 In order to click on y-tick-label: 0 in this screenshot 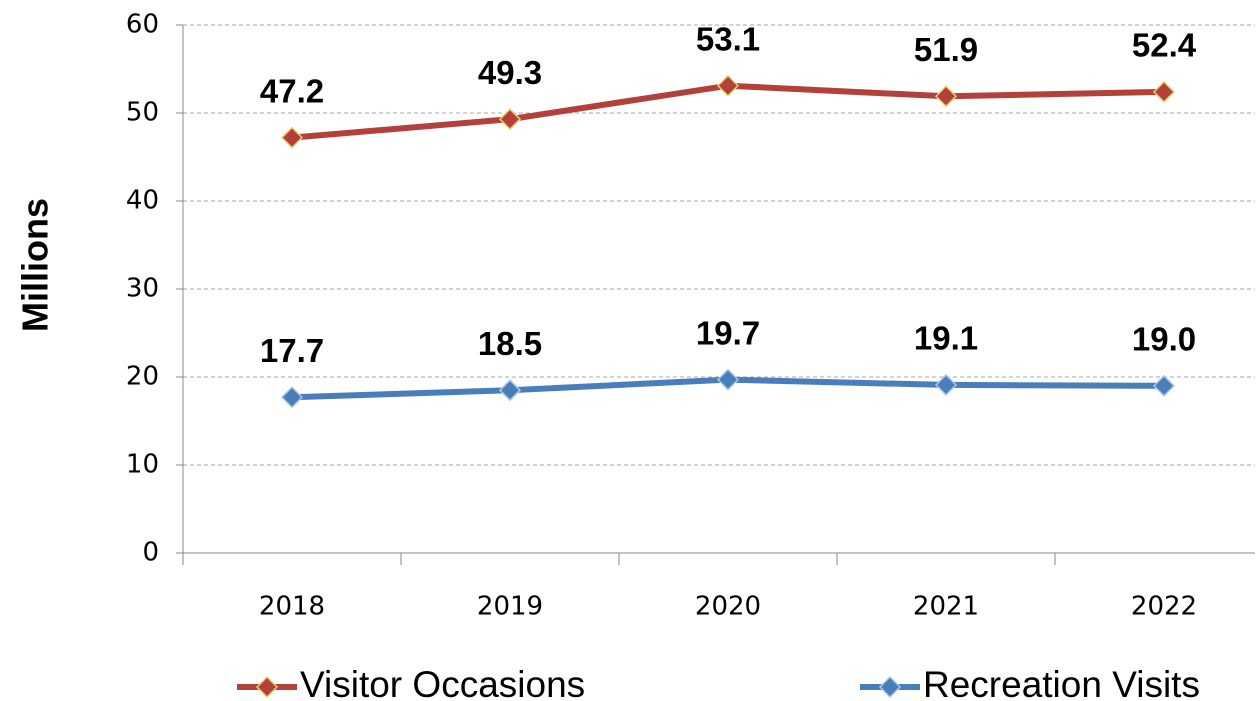, I will do `click(150, 553)`.